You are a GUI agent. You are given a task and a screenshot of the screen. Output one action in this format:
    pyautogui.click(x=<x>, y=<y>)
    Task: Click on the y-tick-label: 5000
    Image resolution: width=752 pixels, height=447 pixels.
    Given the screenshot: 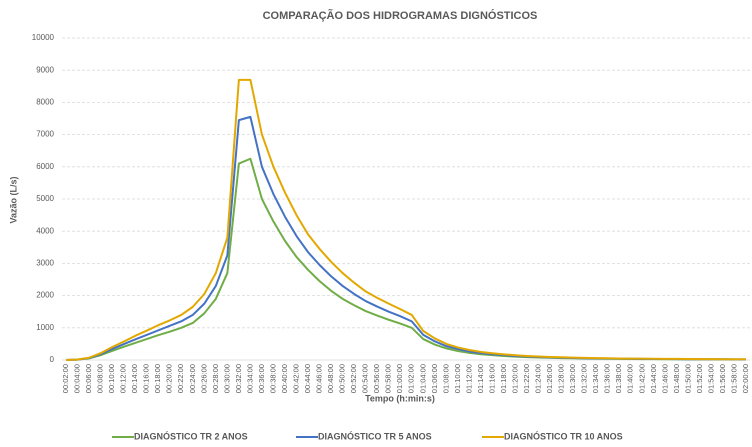 What is the action you would take?
    pyautogui.click(x=45, y=198)
    